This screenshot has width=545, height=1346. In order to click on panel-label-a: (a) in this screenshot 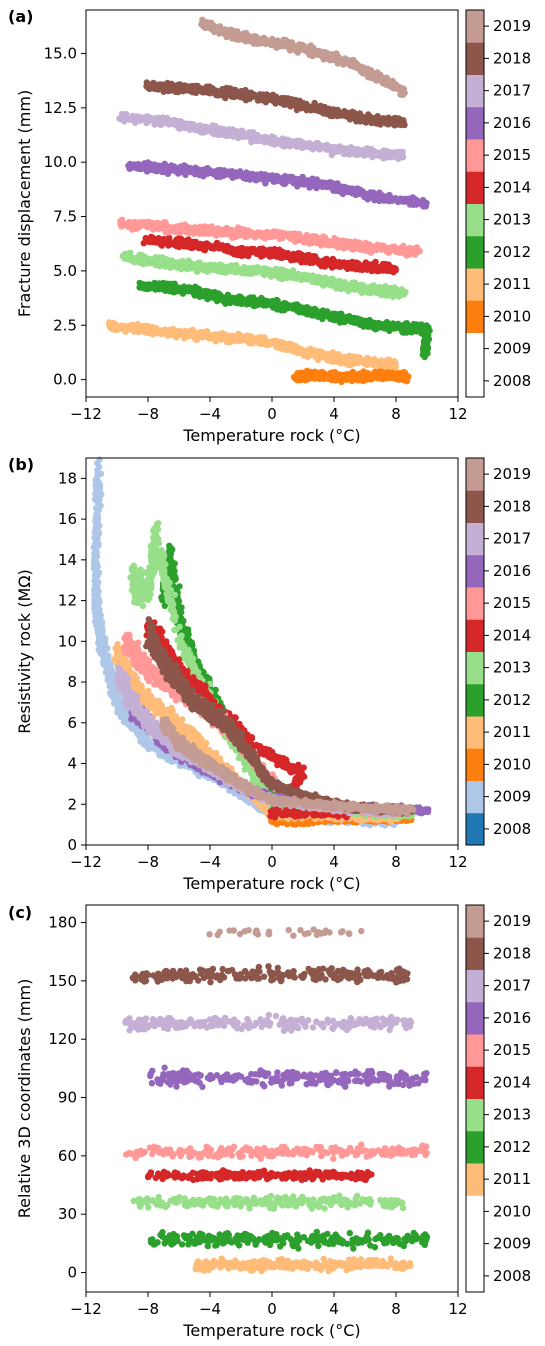, I will do `click(20, 16)`.